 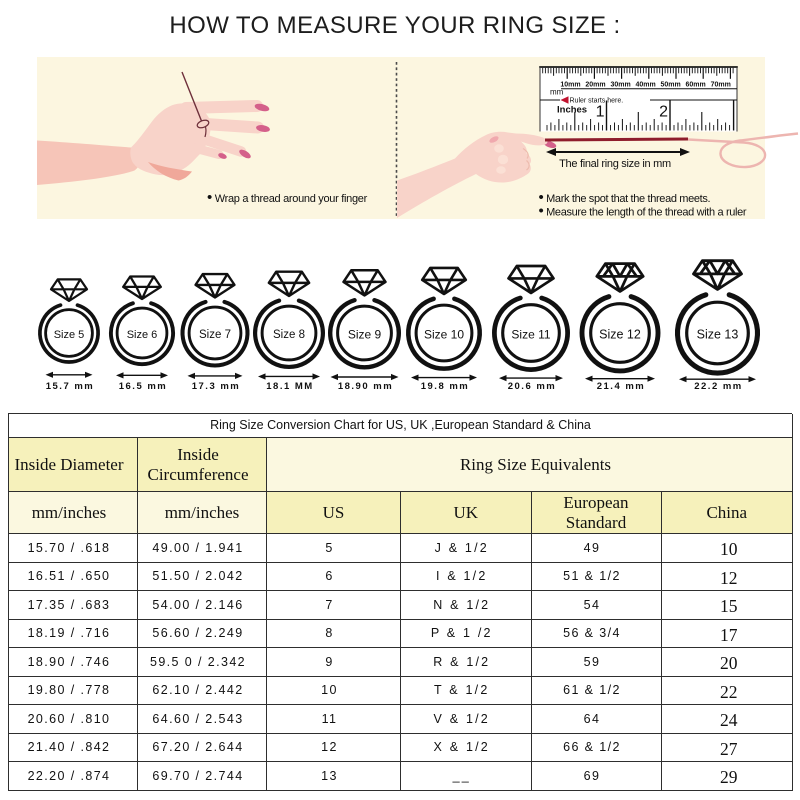 I want to click on svg-text: 10mm, so click(x=570, y=85).